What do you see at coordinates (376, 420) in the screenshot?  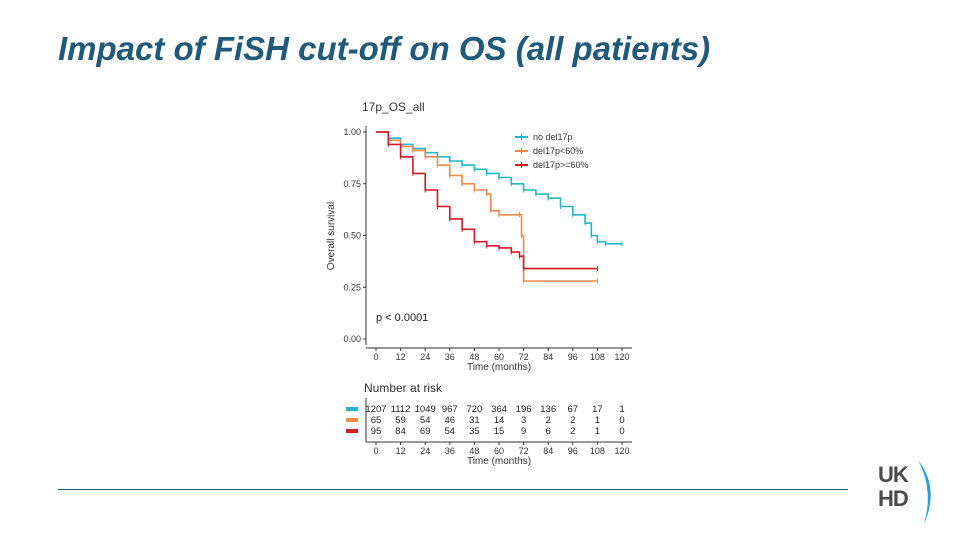 I see `risk-value: 65` at bounding box center [376, 420].